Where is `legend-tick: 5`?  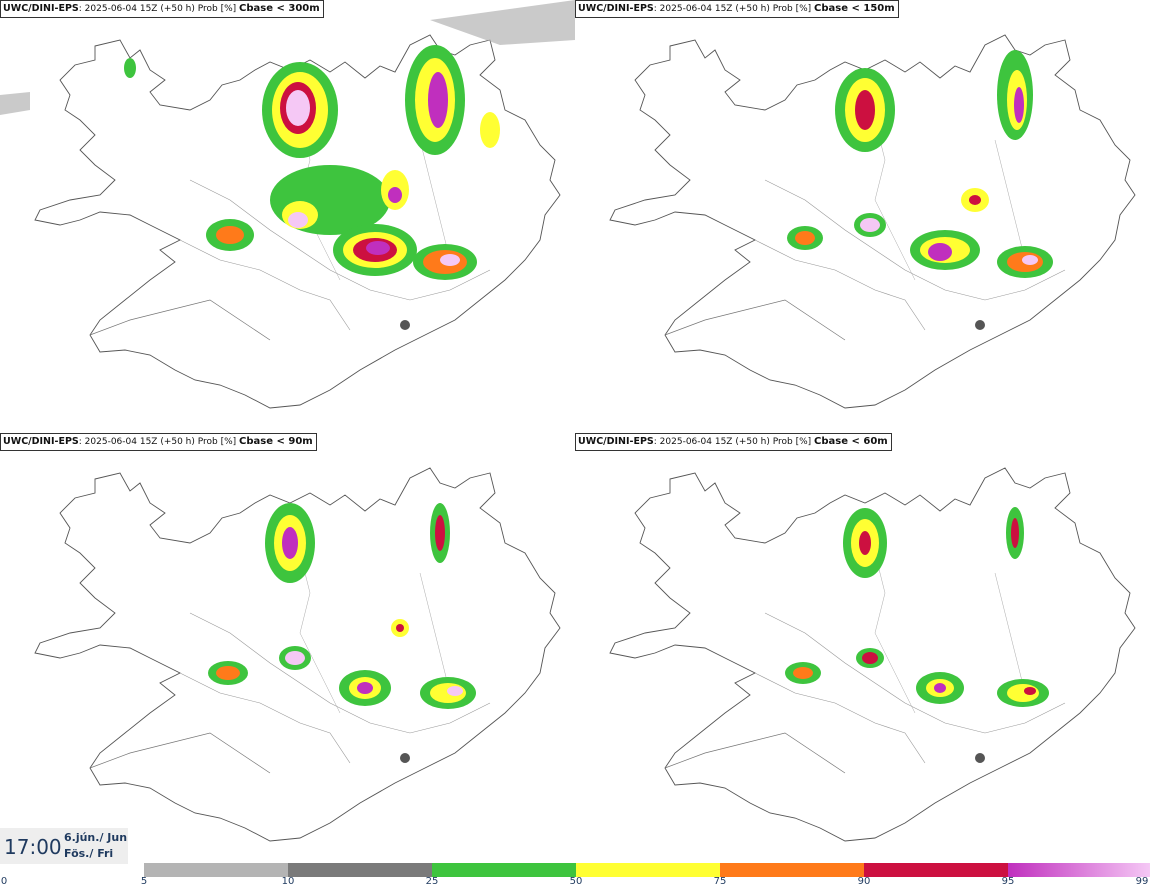
legend-tick: 5 is located at coordinates (144, 881).